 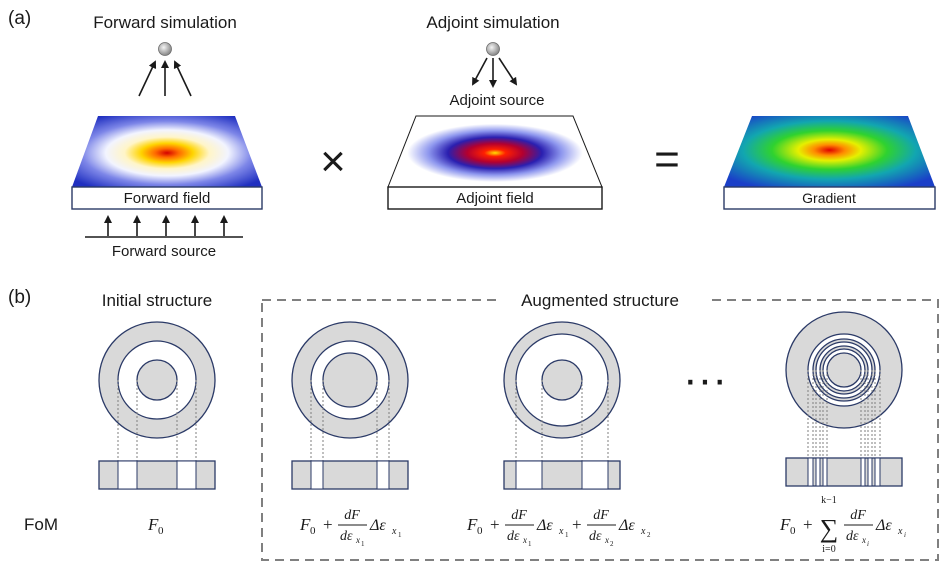 I want to click on equals-symbol: =, so click(x=667, y=159).